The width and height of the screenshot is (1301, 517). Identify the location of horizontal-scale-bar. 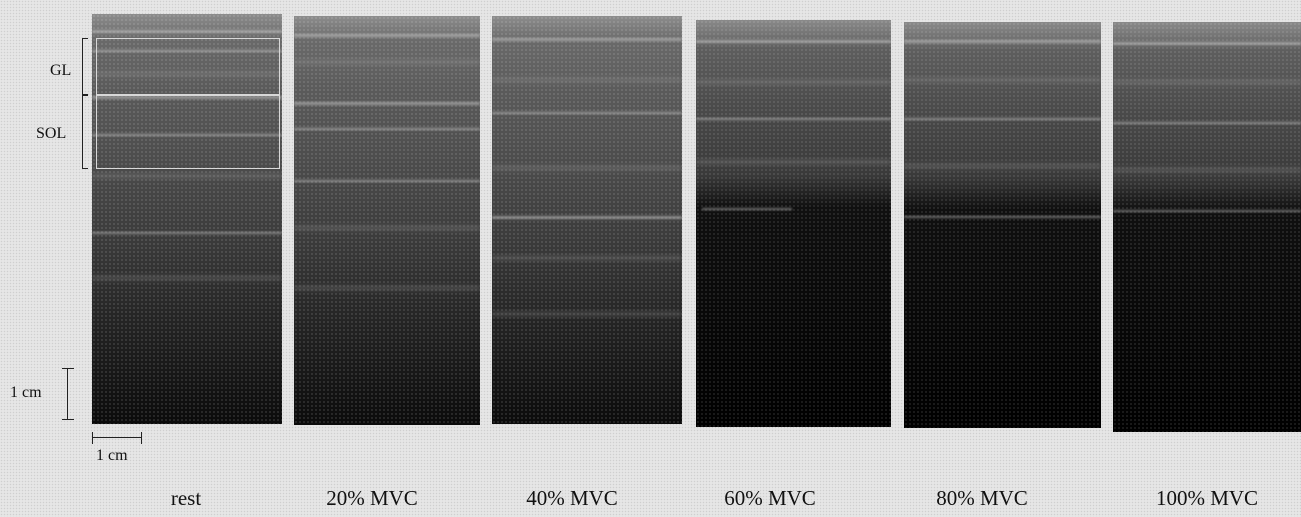
(117, 438).